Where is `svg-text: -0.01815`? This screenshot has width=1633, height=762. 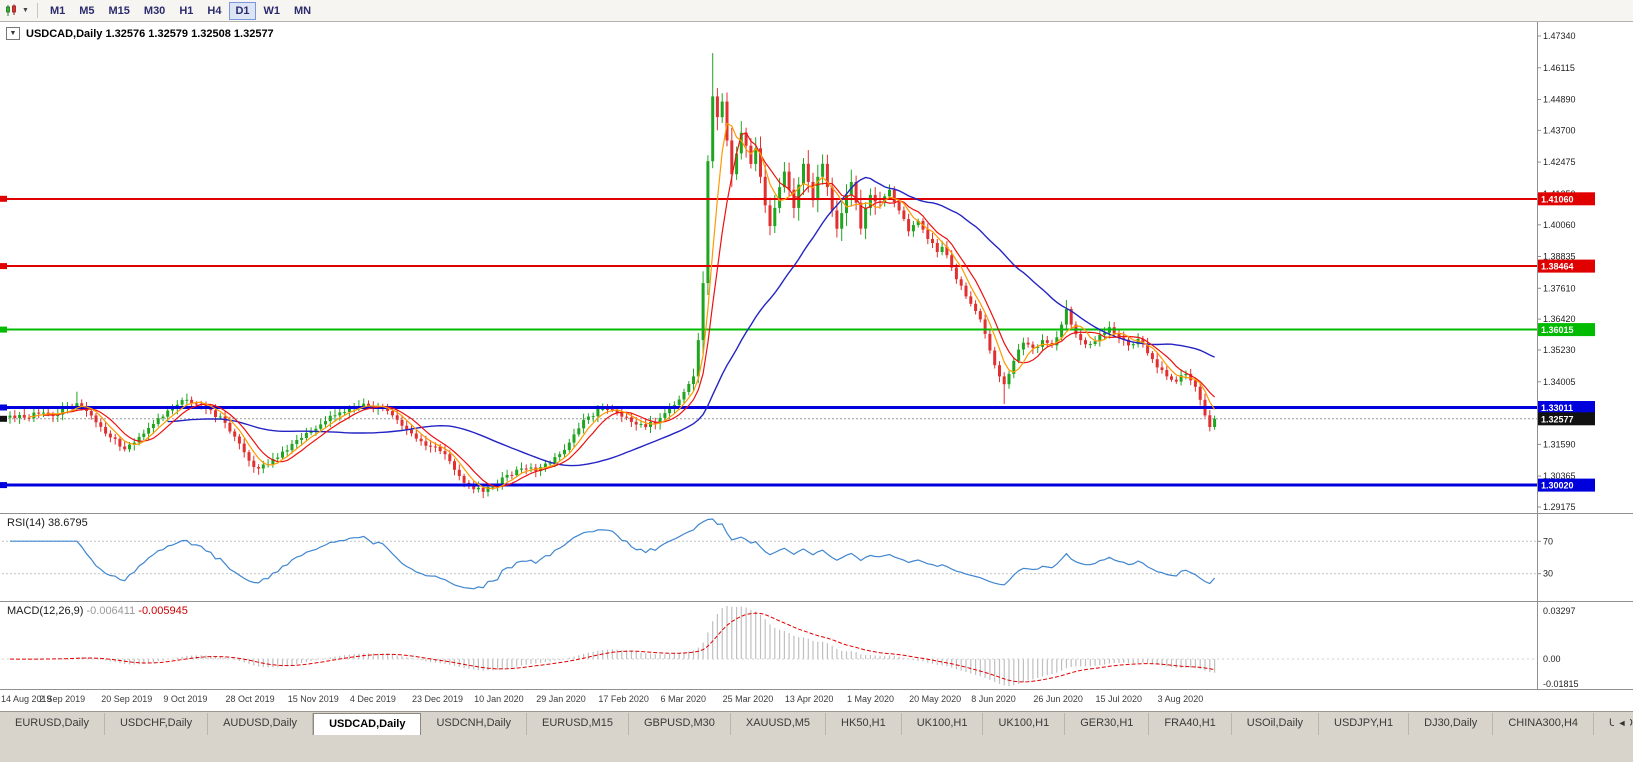
svg-text: -0.01815 is located at coordinates (1561, 684).